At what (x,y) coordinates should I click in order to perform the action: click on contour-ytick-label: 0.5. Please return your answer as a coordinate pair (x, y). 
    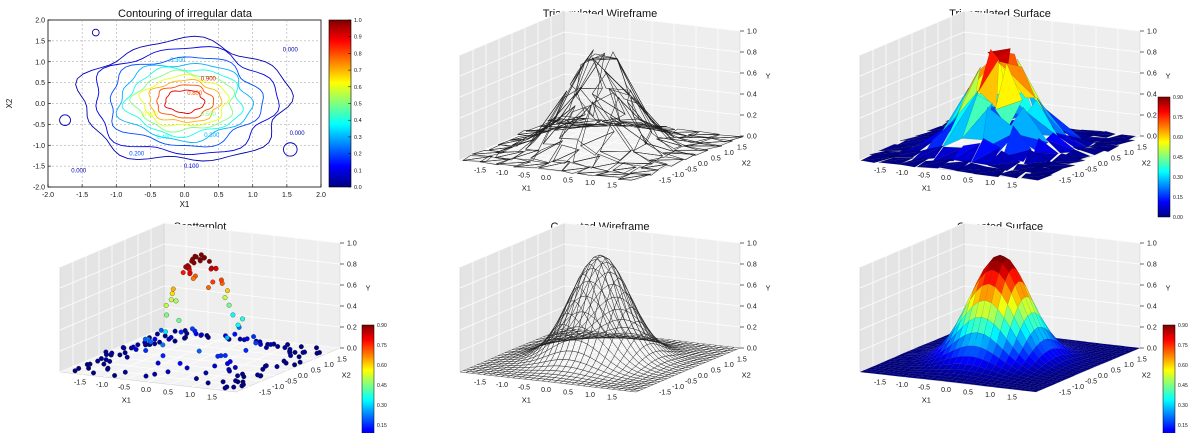
    Looking at the image, I should click on (40, 83).